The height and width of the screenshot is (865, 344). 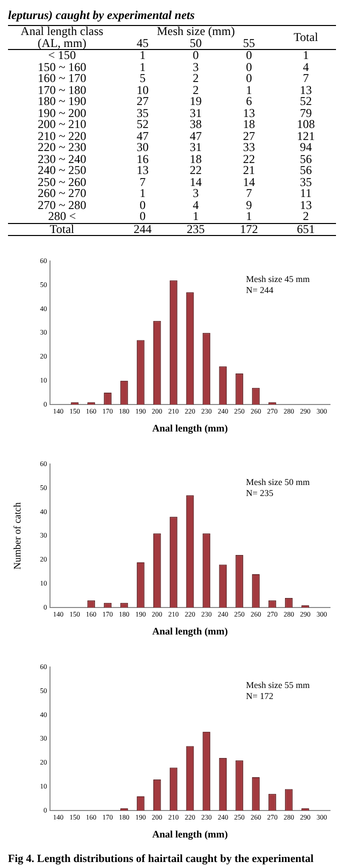 I want to click on text: 45, so click(x=143, y=43).